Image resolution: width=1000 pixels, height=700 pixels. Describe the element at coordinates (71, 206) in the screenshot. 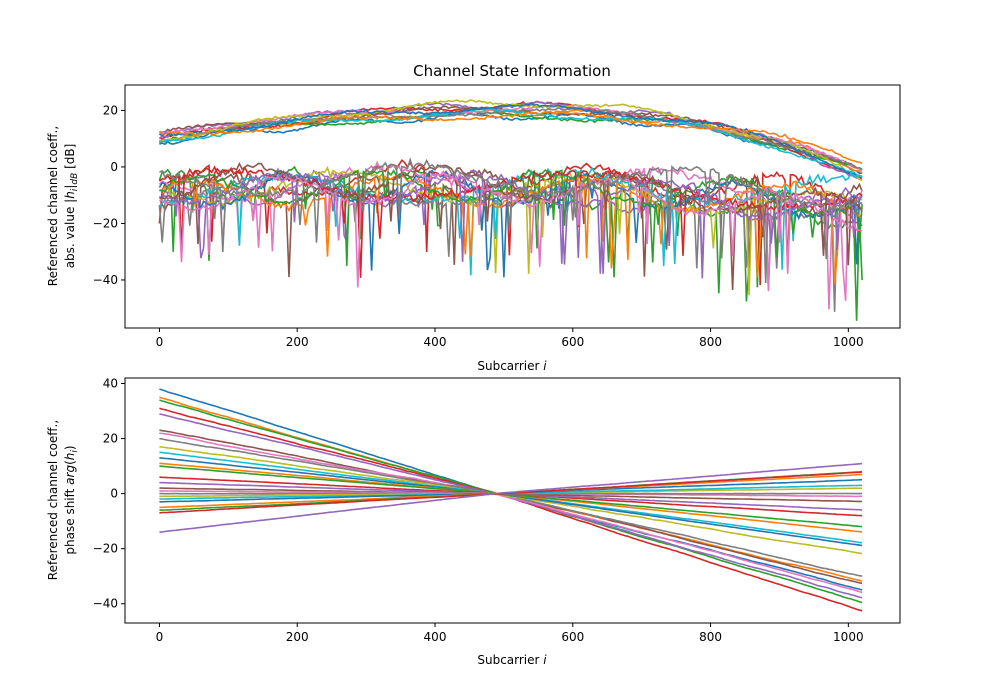

I see `amplitude-plot-ylabel-2: abs. value |hi|dB [dB]` at that location.